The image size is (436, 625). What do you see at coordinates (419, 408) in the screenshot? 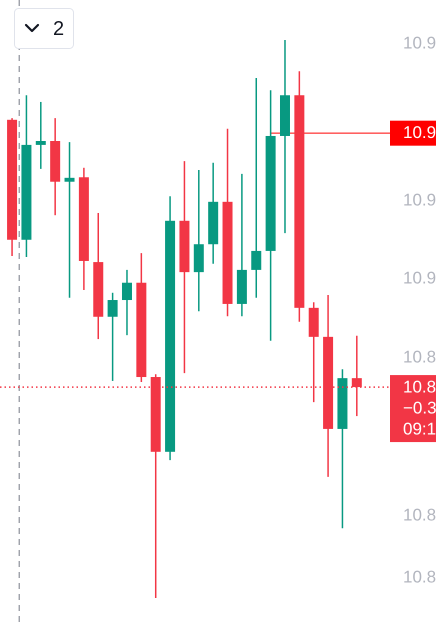
I see `text: 10.8 −0.3 09:1` at bounding box center [419, 408].